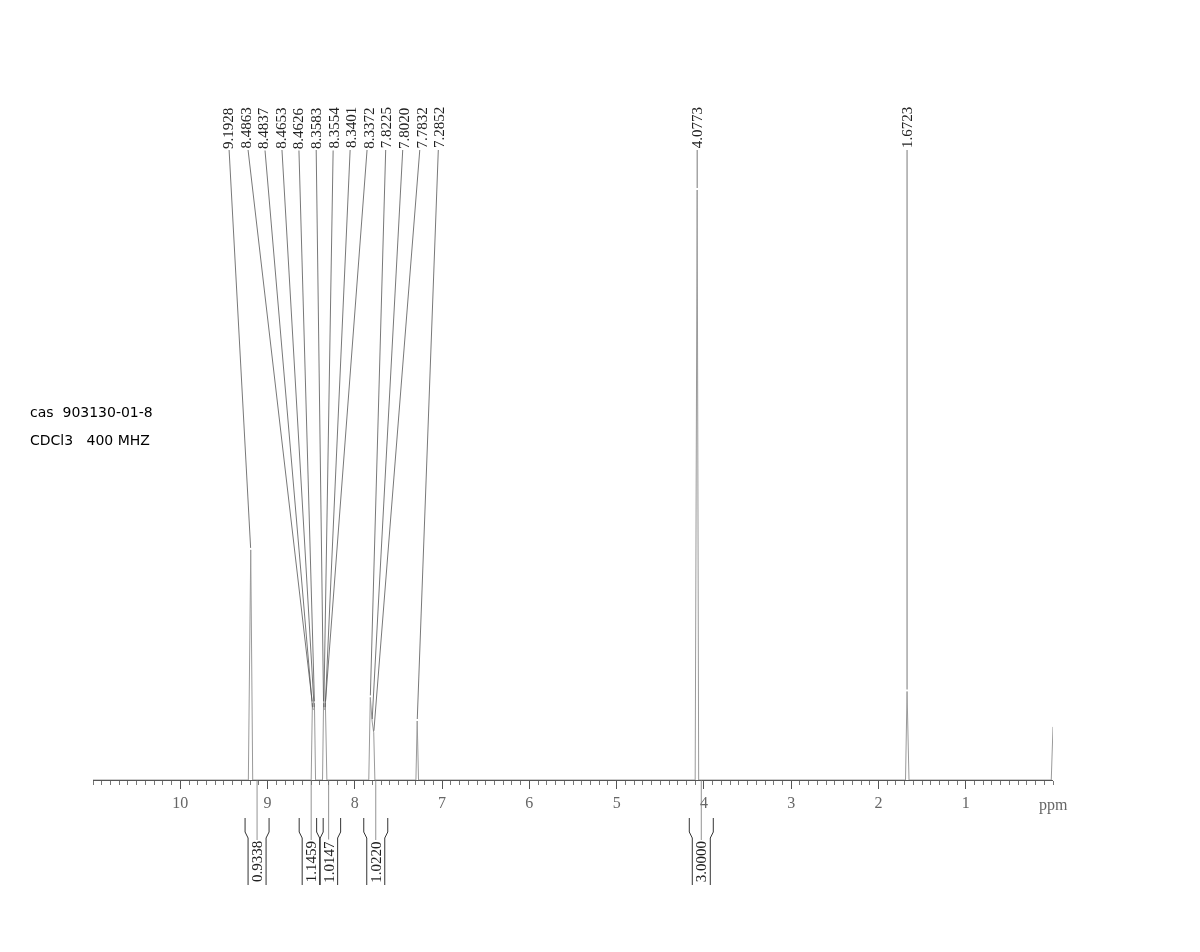 This screenshot has width=1200, height=952. Describe the element at coordinates (267, 803) in the screenshot. I see `x-tick-label: 9` at that location.